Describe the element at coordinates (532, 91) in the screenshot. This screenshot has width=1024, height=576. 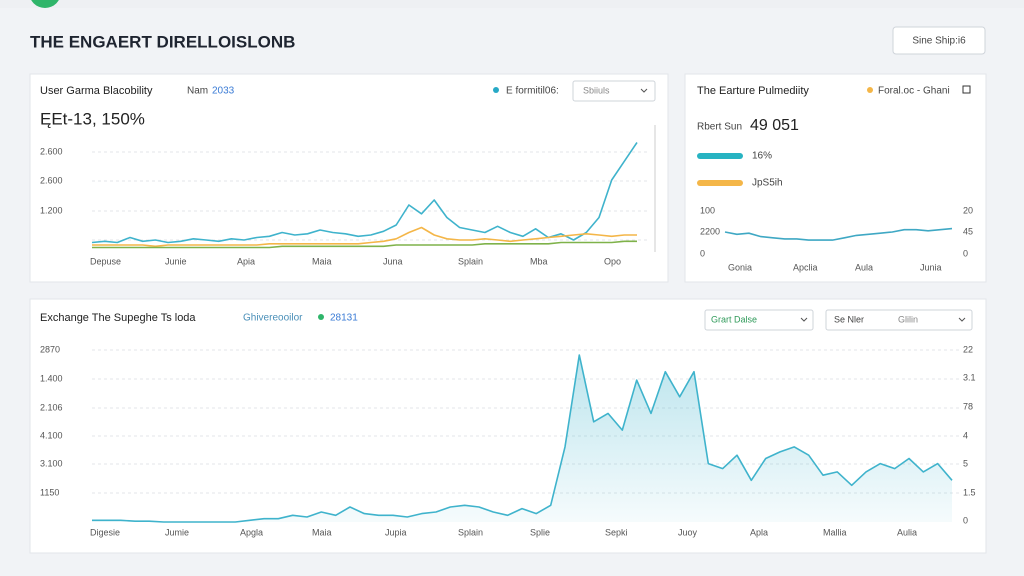
I see `legend-label: E formitil06:` at that location.